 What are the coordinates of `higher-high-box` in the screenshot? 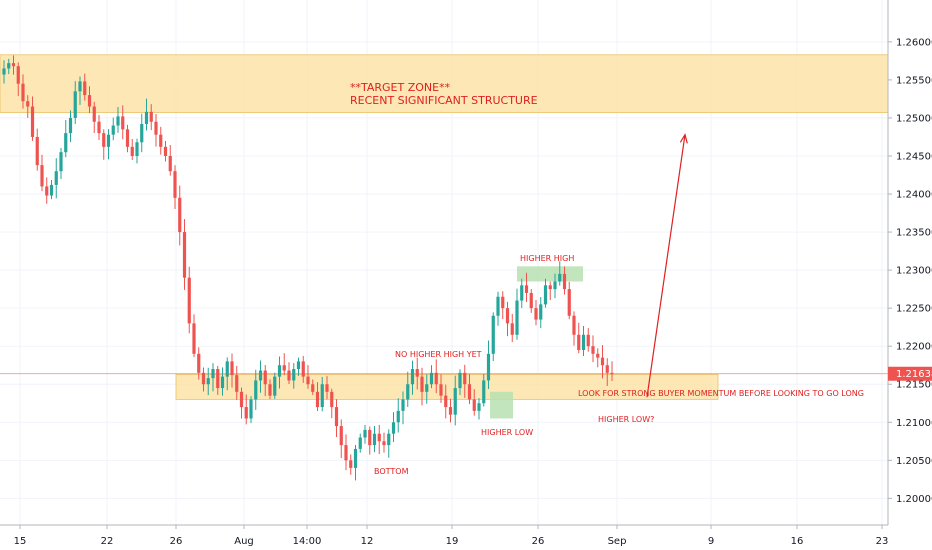 It's located at (550, 274).